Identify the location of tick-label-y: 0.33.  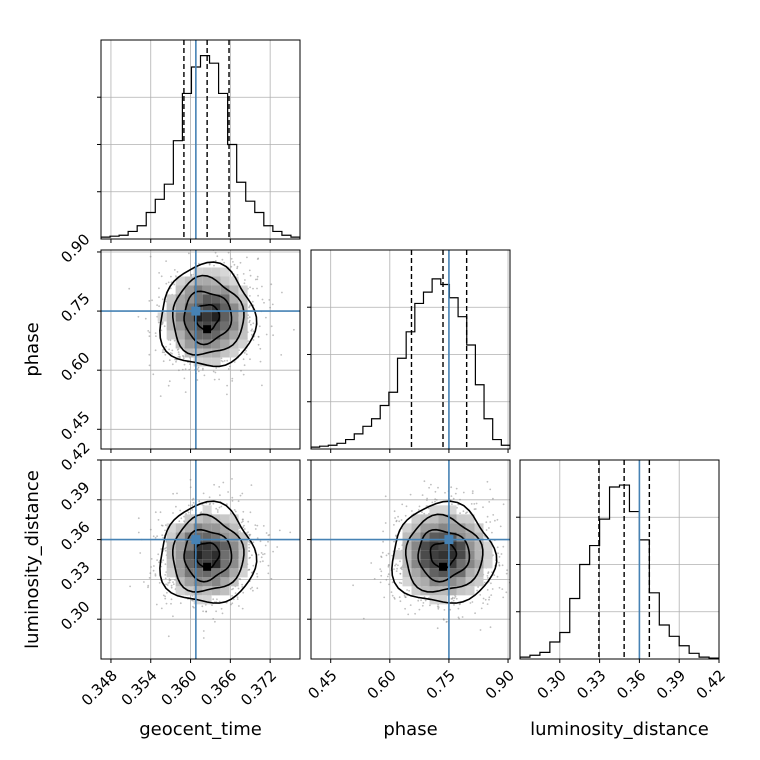
(75, 576).